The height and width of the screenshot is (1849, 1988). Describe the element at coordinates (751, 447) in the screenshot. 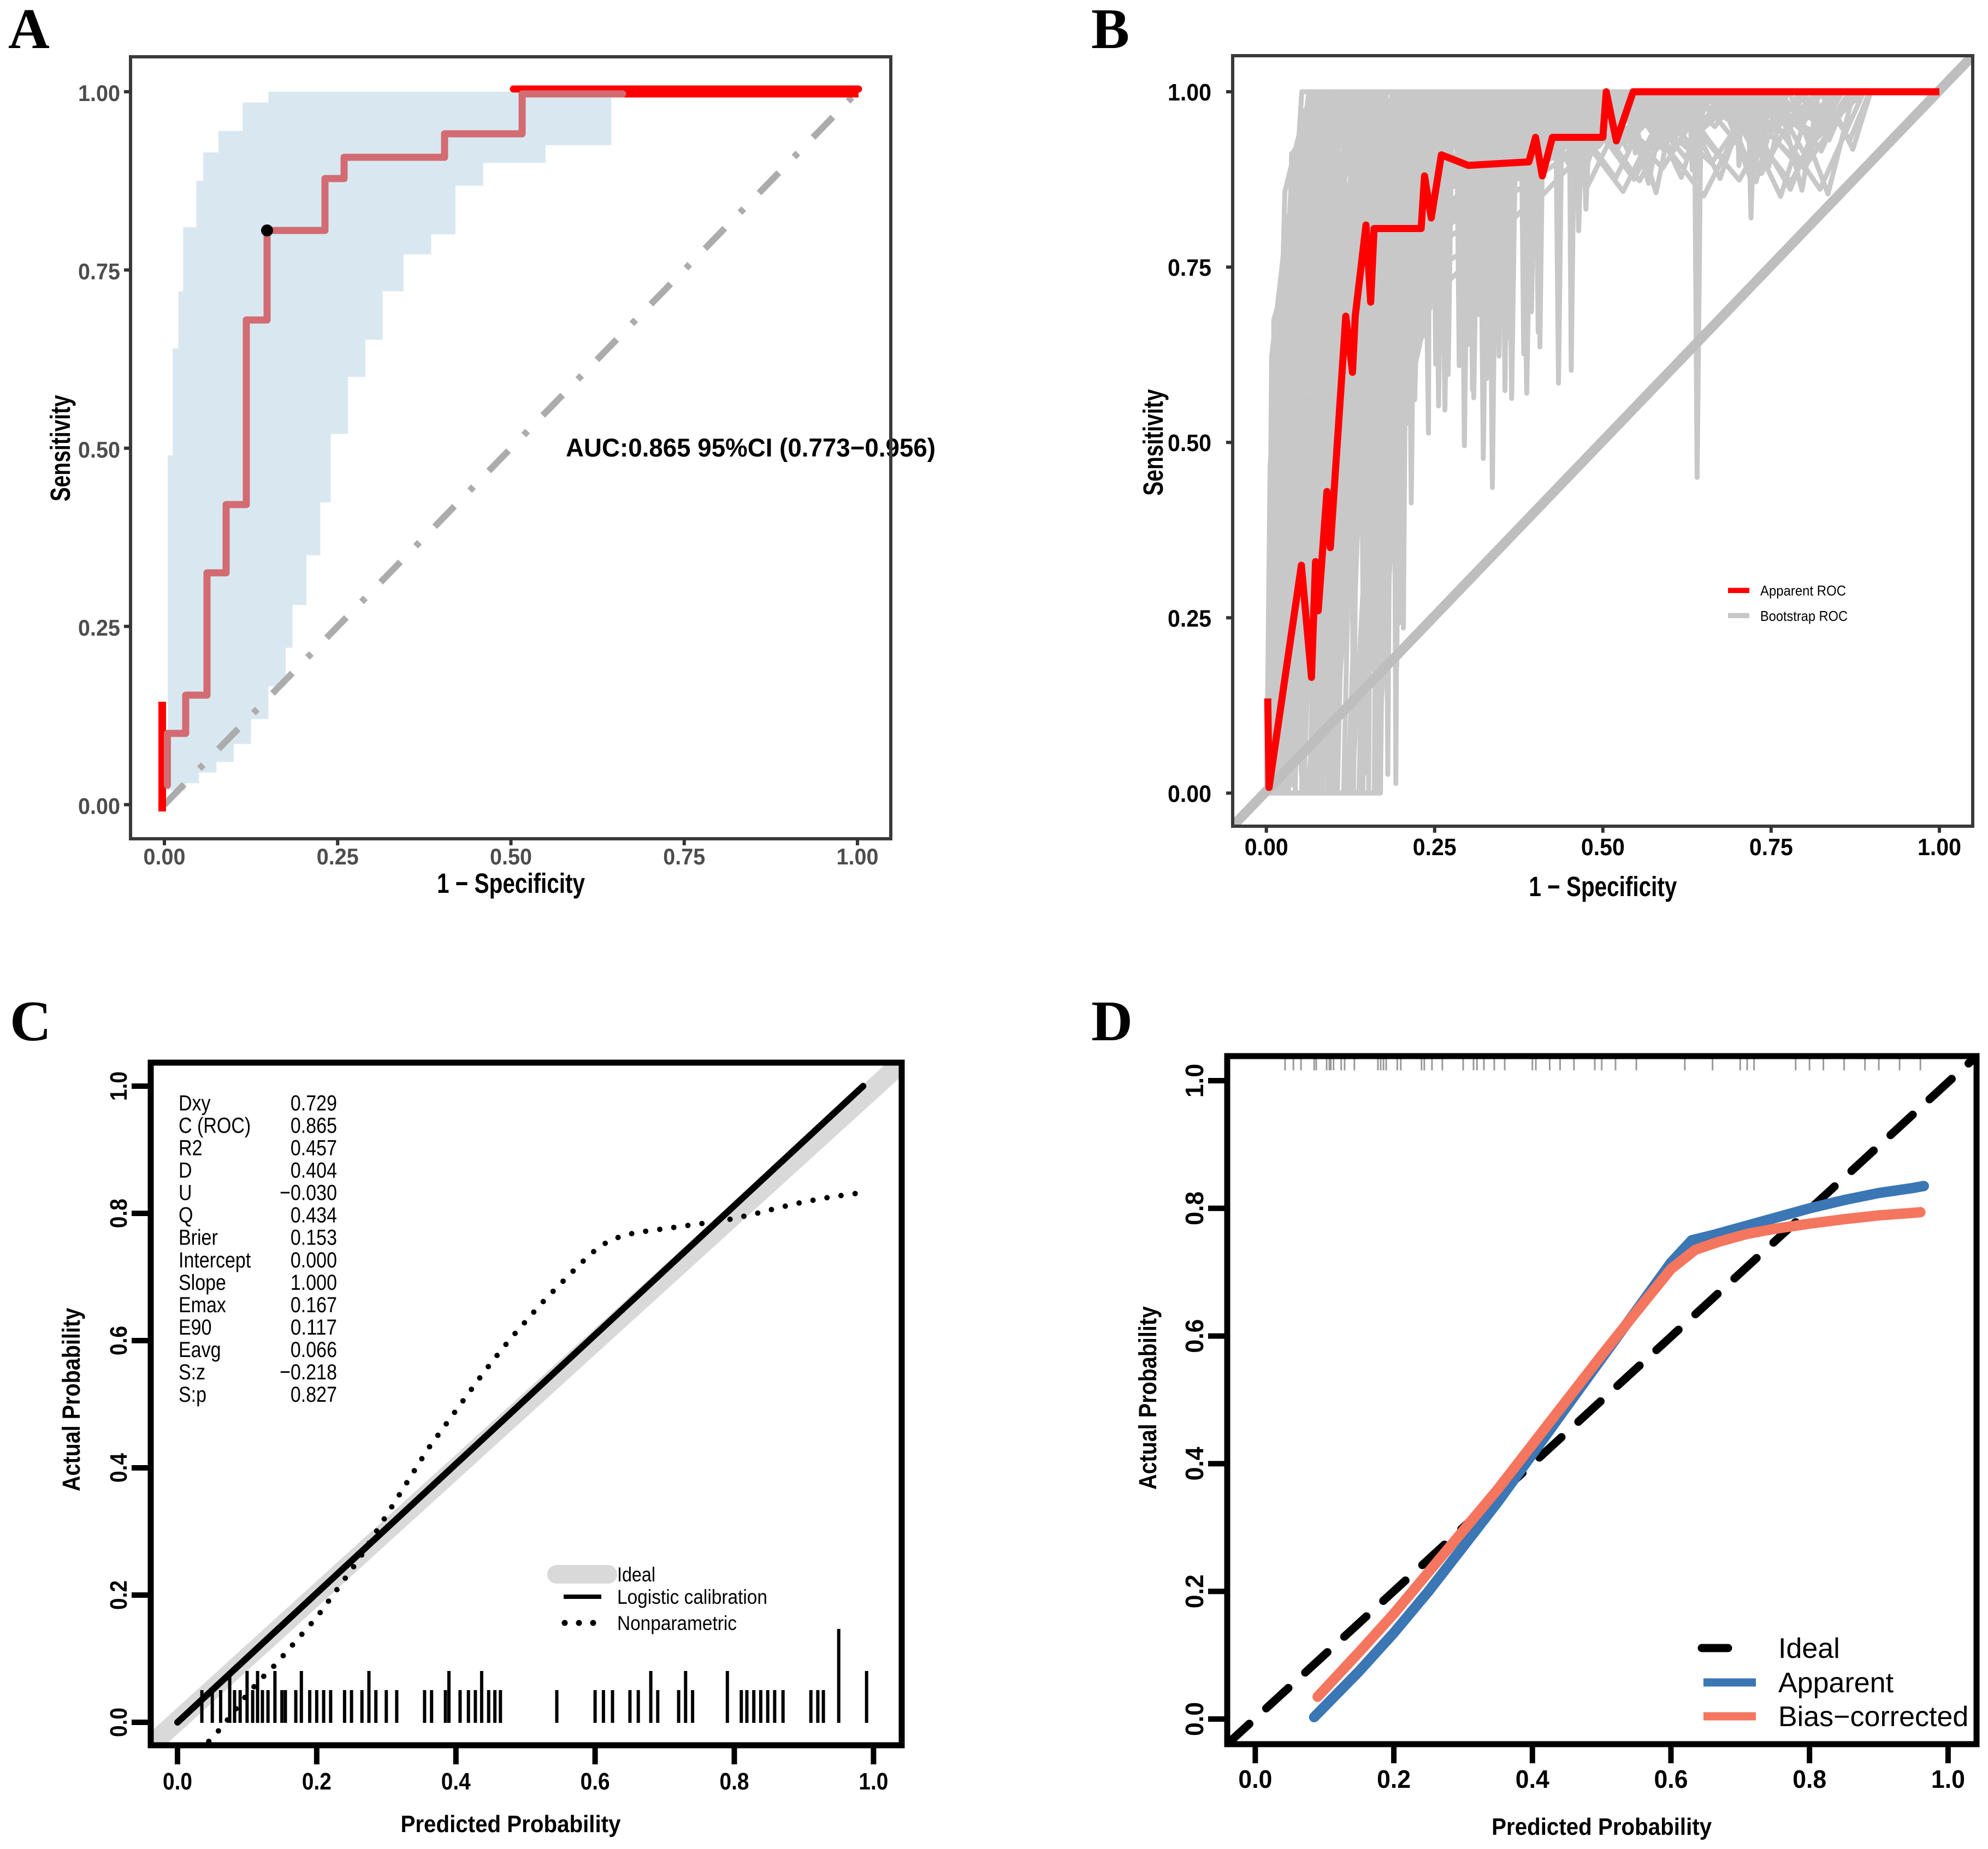

I see `svg-text: AUC:0.865 95%CI (0.773−0.956)` at that location.